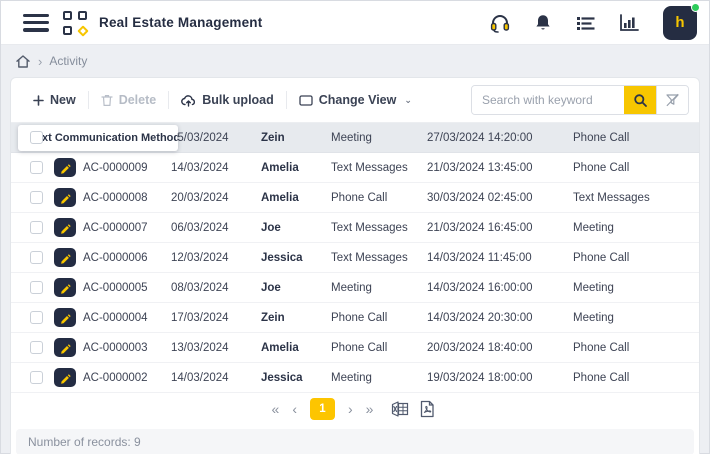 The width and height of the screenshot is (710, 454). I want to click on avatar-initial: h, so click(680, 22).